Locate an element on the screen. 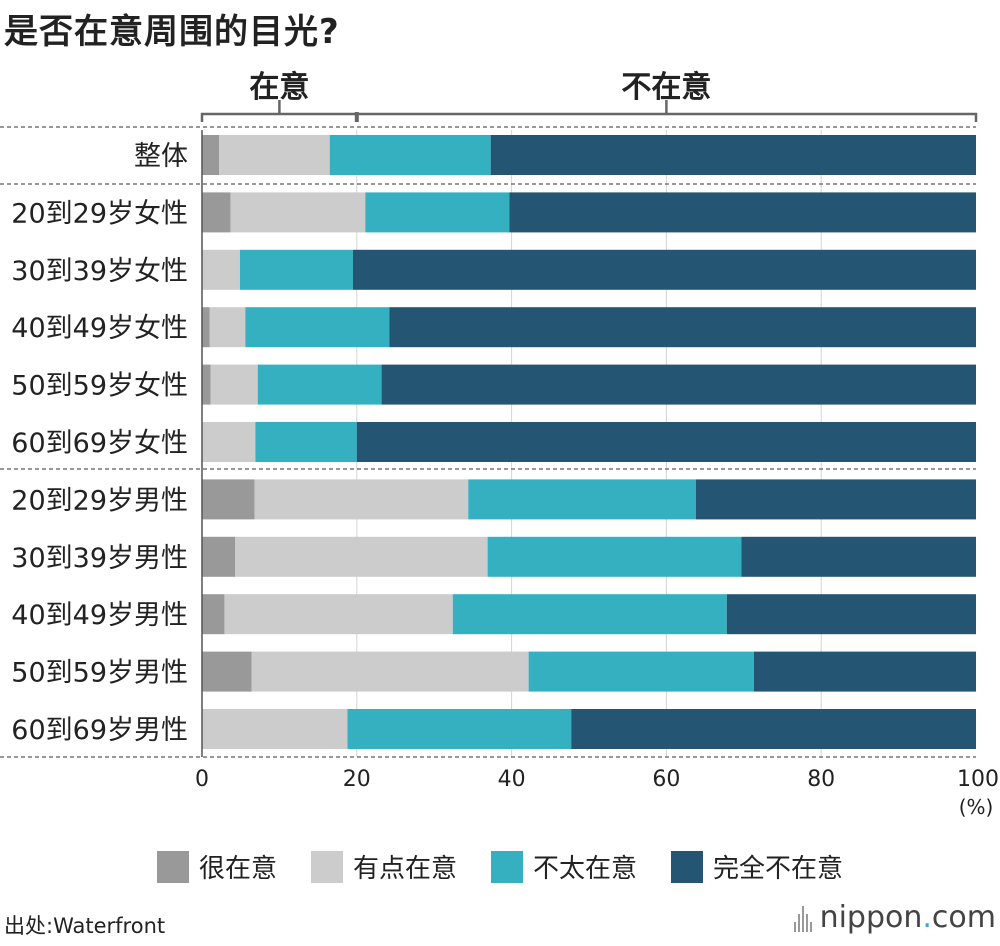 This screenshot has height=946, width=1000. bar-10-very-care is located at coordinates (227, 671).